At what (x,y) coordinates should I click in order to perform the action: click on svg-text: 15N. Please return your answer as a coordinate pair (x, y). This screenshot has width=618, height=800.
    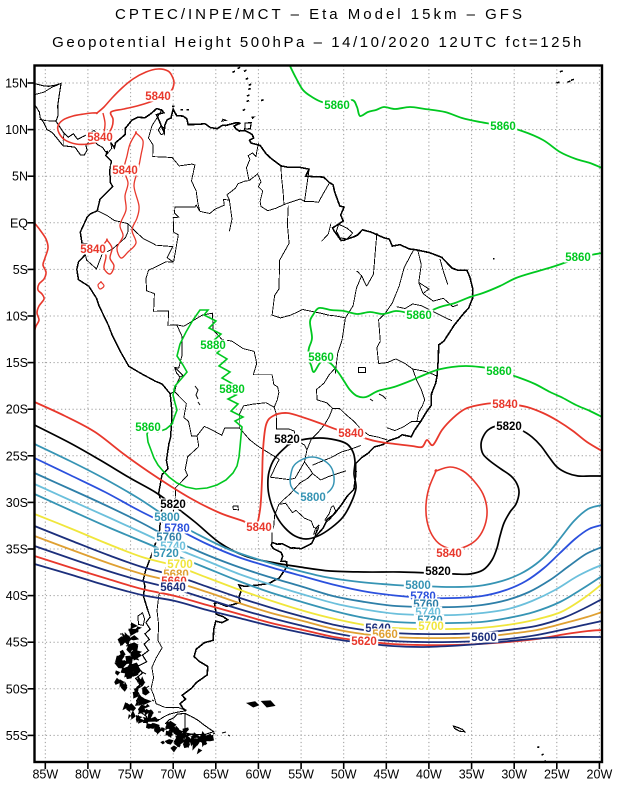
    Looking at the image, I should click on (16, 84).